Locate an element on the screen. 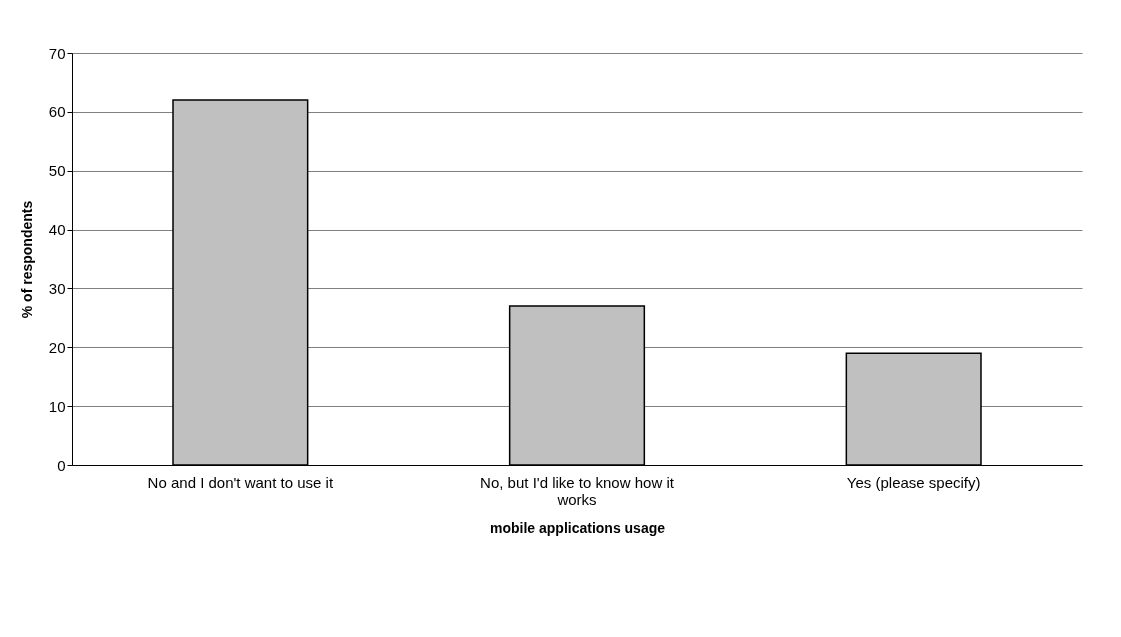 The height and width of the screenshot is (637, 1121). y-tick-label: 50 is located at coordinates (57, 171).